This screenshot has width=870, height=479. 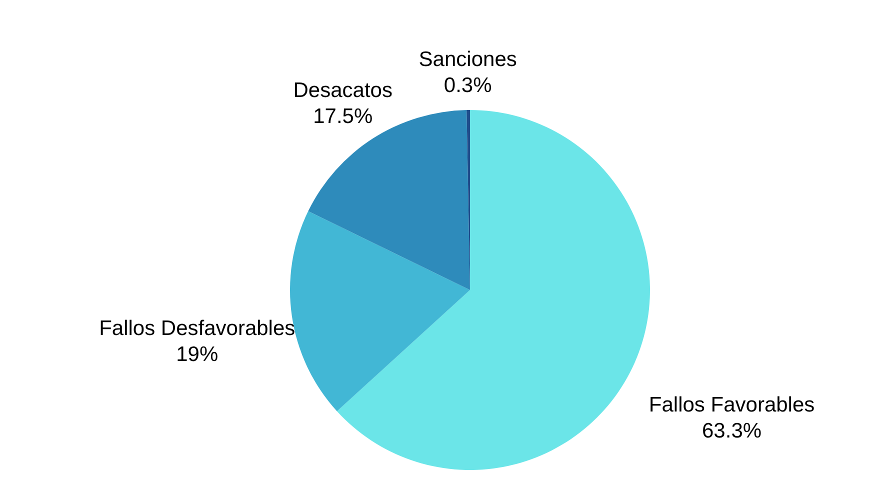 What do you see at coordinates (389, 200) in the screenshot?
I see `pie-slice` at bounding box center [389, 200].